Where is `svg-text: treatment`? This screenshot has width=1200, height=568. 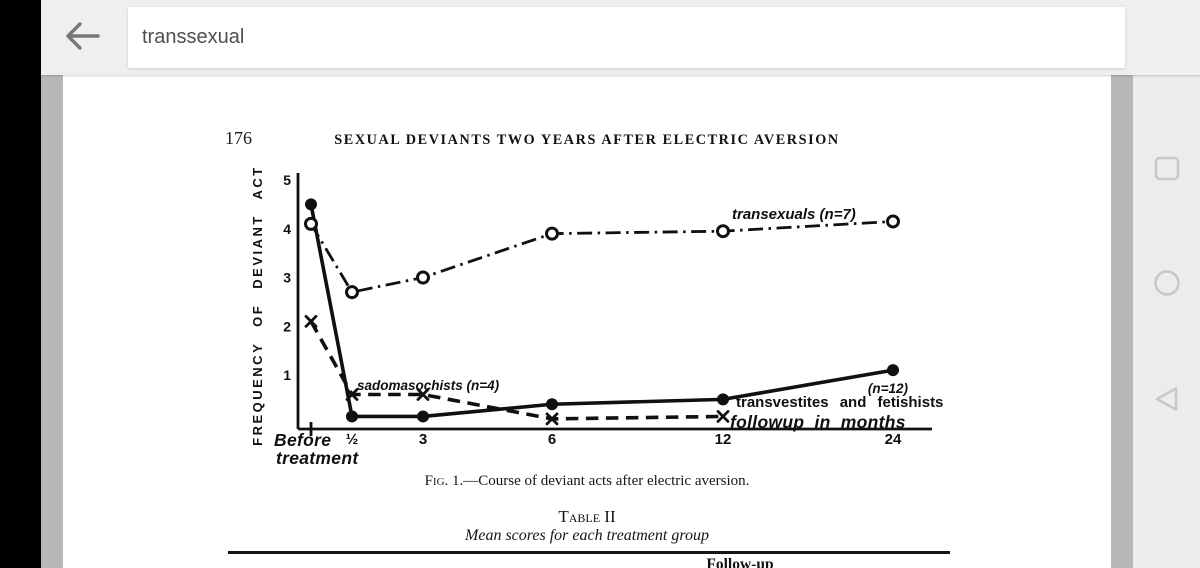
svg-text: treatment is located at coordinates (317, 458).